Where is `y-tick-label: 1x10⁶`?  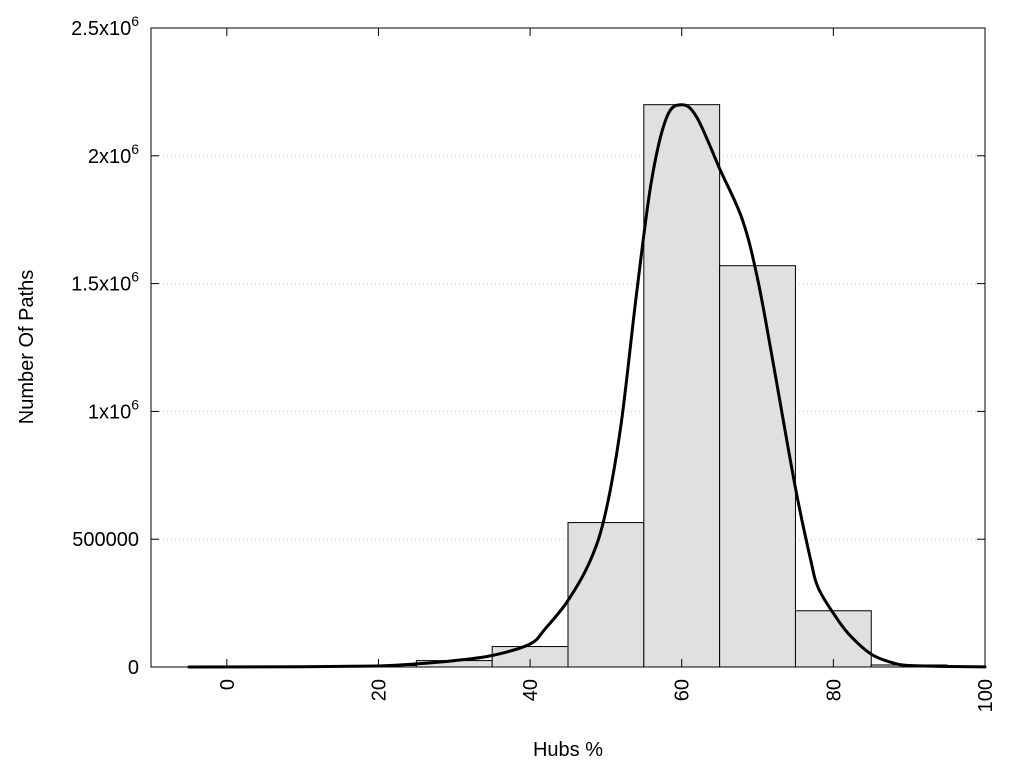 y-tick-label: 1x10⁶ is located at coordinates (113, 409).